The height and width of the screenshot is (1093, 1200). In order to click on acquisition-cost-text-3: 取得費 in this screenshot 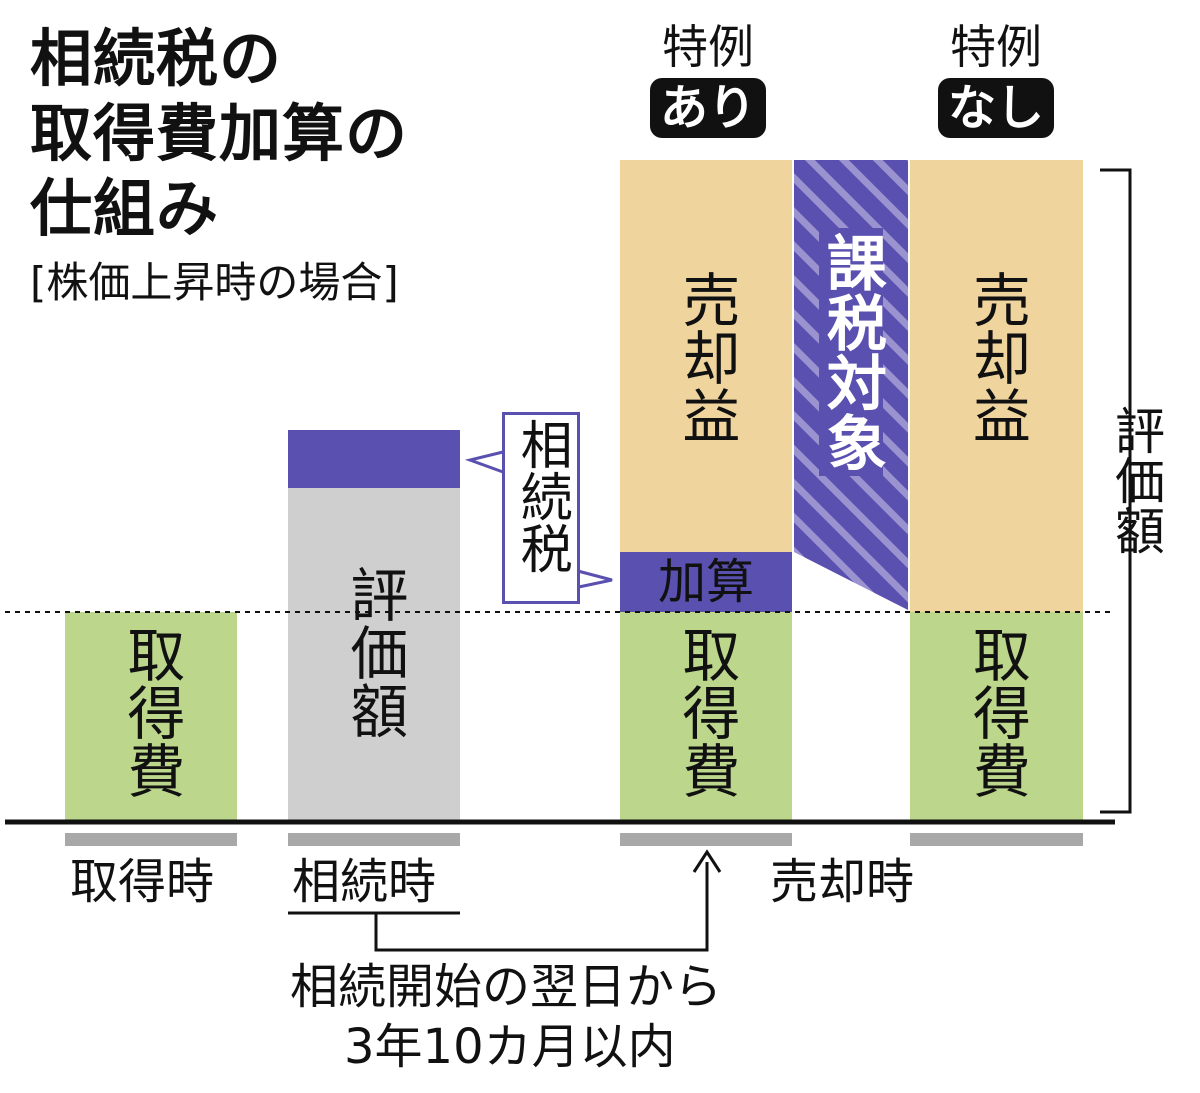, I will do `click(706, 712)`.